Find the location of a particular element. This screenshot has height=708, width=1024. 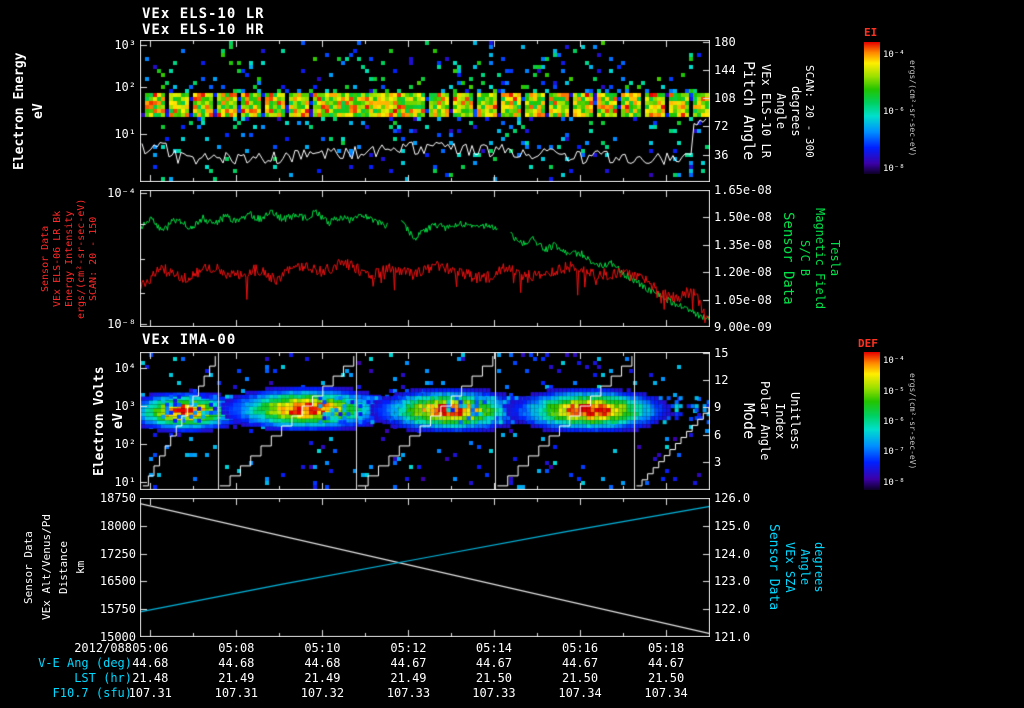

colorbar1-title: EI is located at coordinates (871, 32).